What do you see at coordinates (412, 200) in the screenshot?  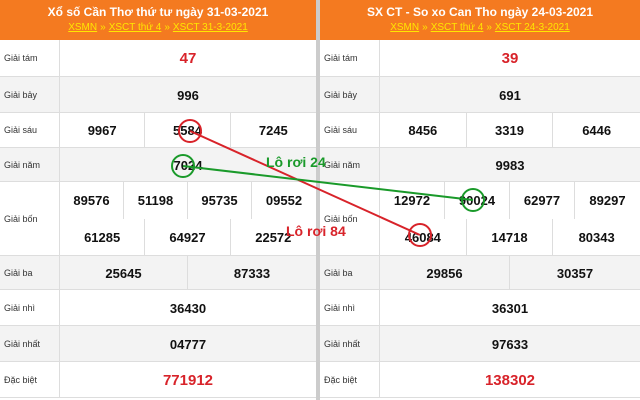 I see `prize-number: 12972` at bounding box center [412, 200].